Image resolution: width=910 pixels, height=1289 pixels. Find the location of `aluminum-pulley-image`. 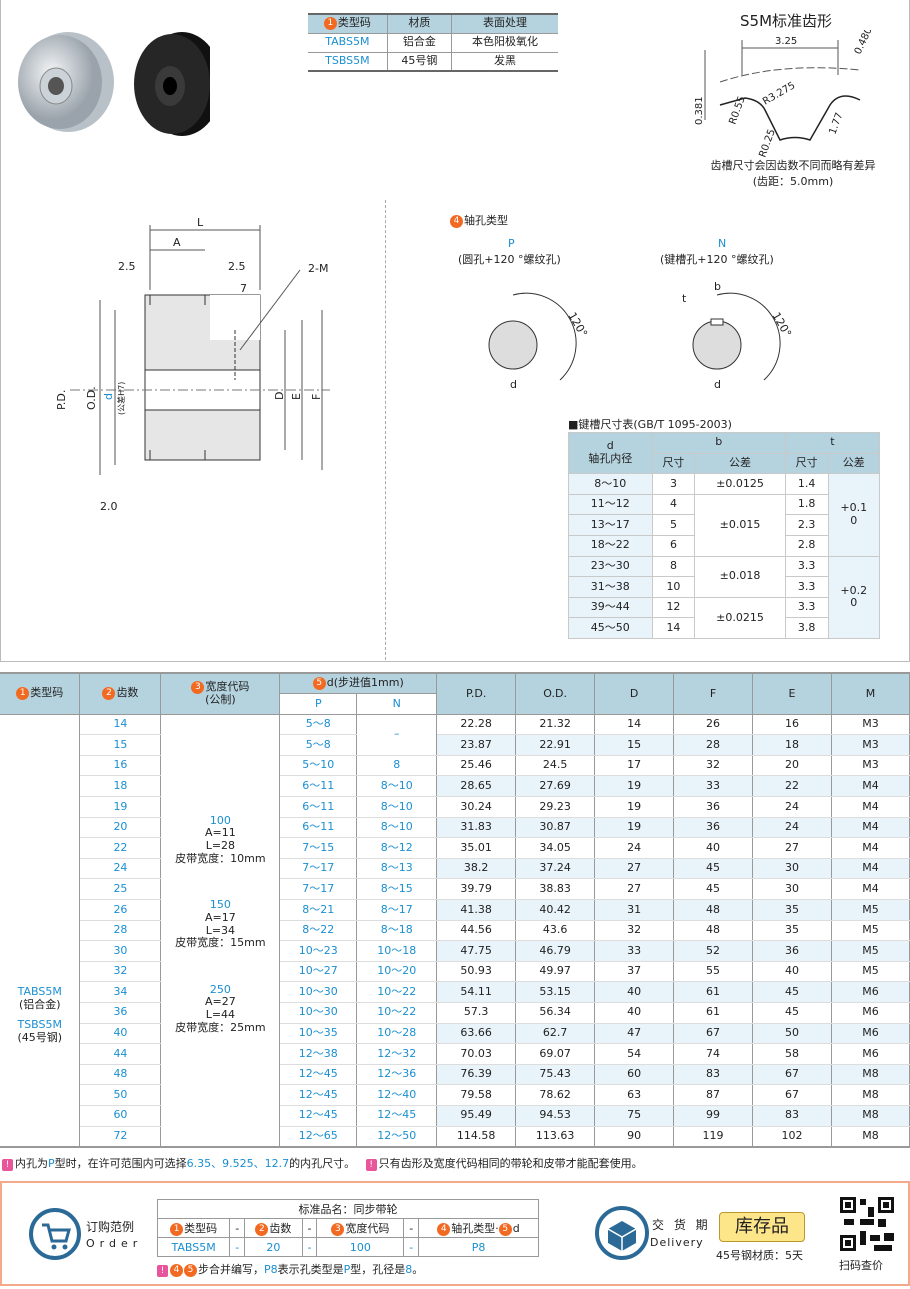

aluminum-pulley-image is located at coordinates (66, 82).